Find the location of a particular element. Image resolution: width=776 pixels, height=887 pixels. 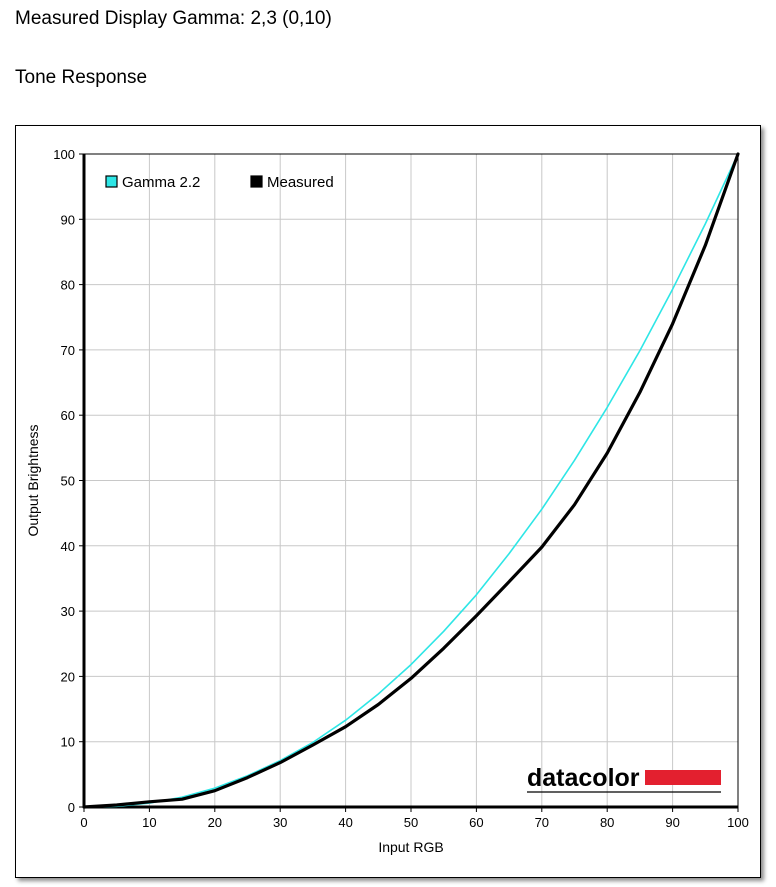

x-tick-label: 50 is located at coordinates (411, 822).